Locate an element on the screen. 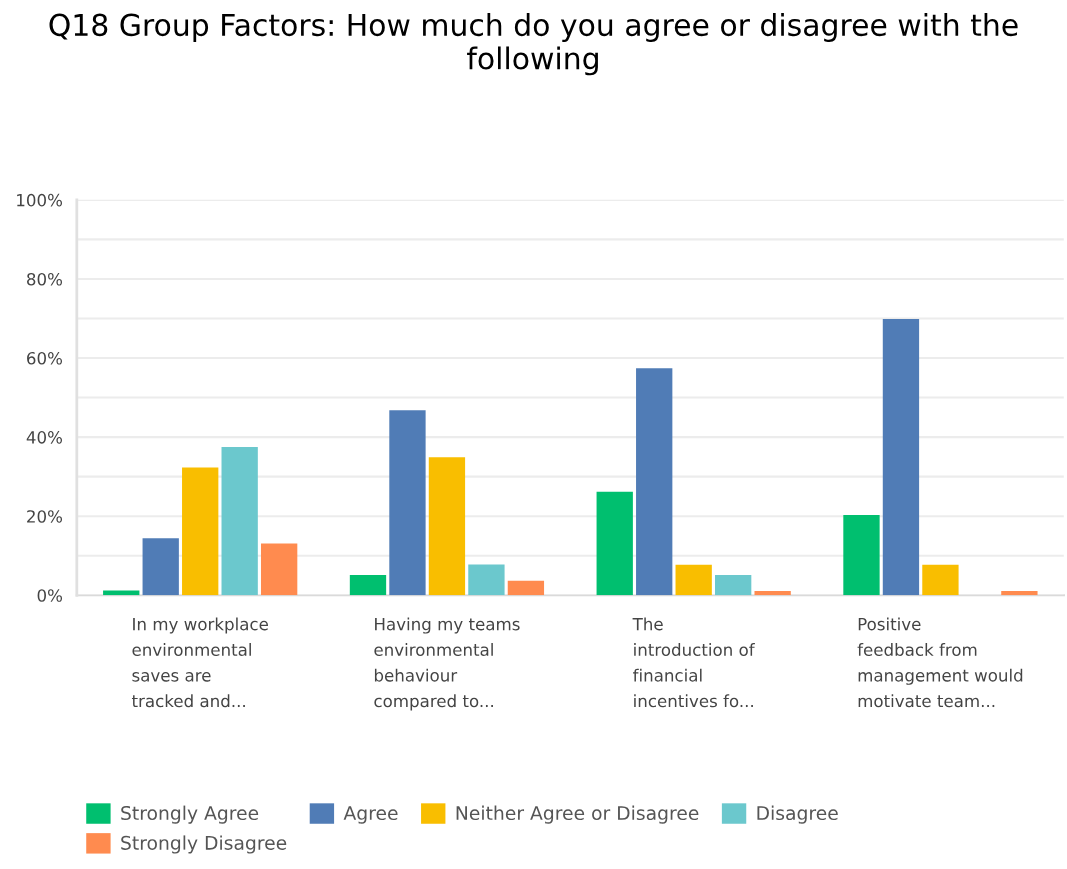  y-tick-label: 40% is located at coordinates (44, 437).